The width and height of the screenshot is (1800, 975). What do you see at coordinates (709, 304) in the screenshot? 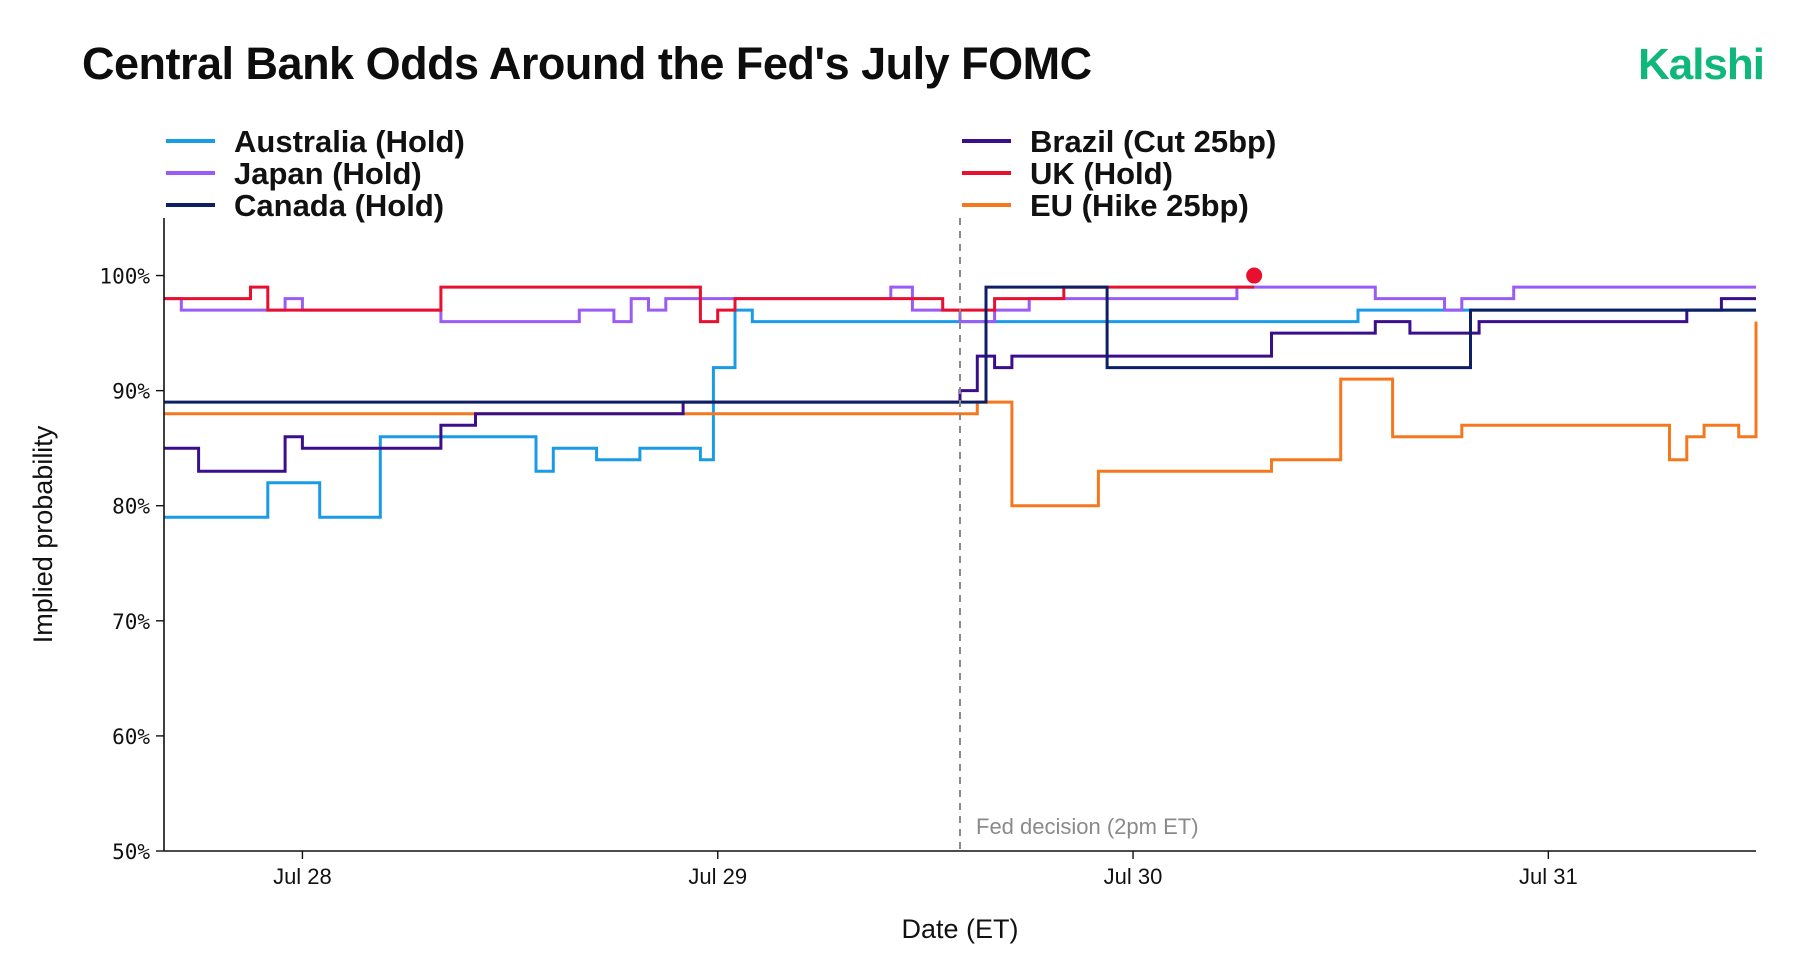
I see `series-line-uk-hold` at bounding box center [709, 304].